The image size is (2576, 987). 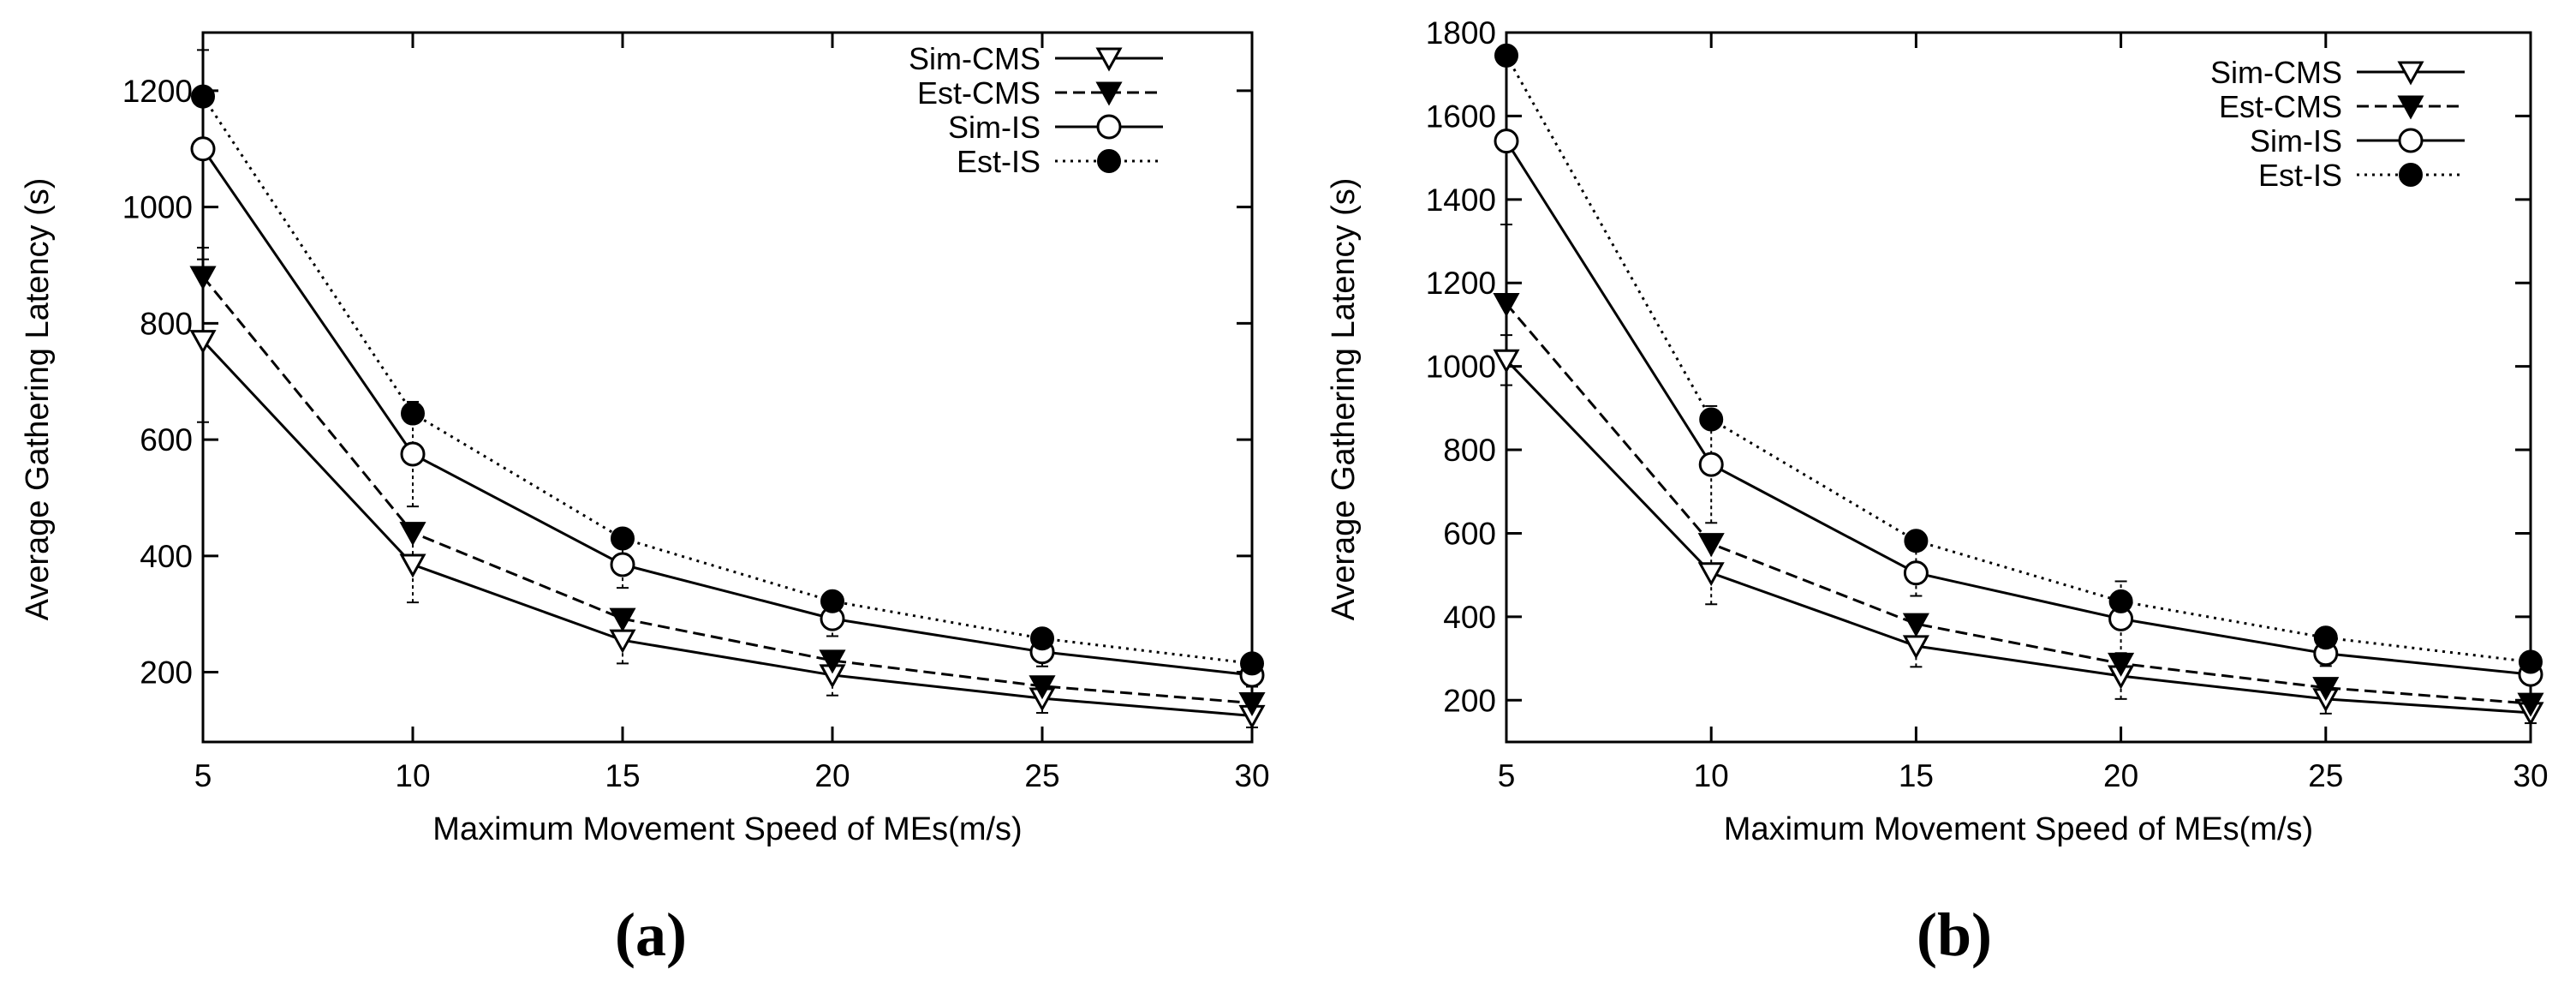 I want to click on series-line-sim-cms, so click(x=2018, y=537).